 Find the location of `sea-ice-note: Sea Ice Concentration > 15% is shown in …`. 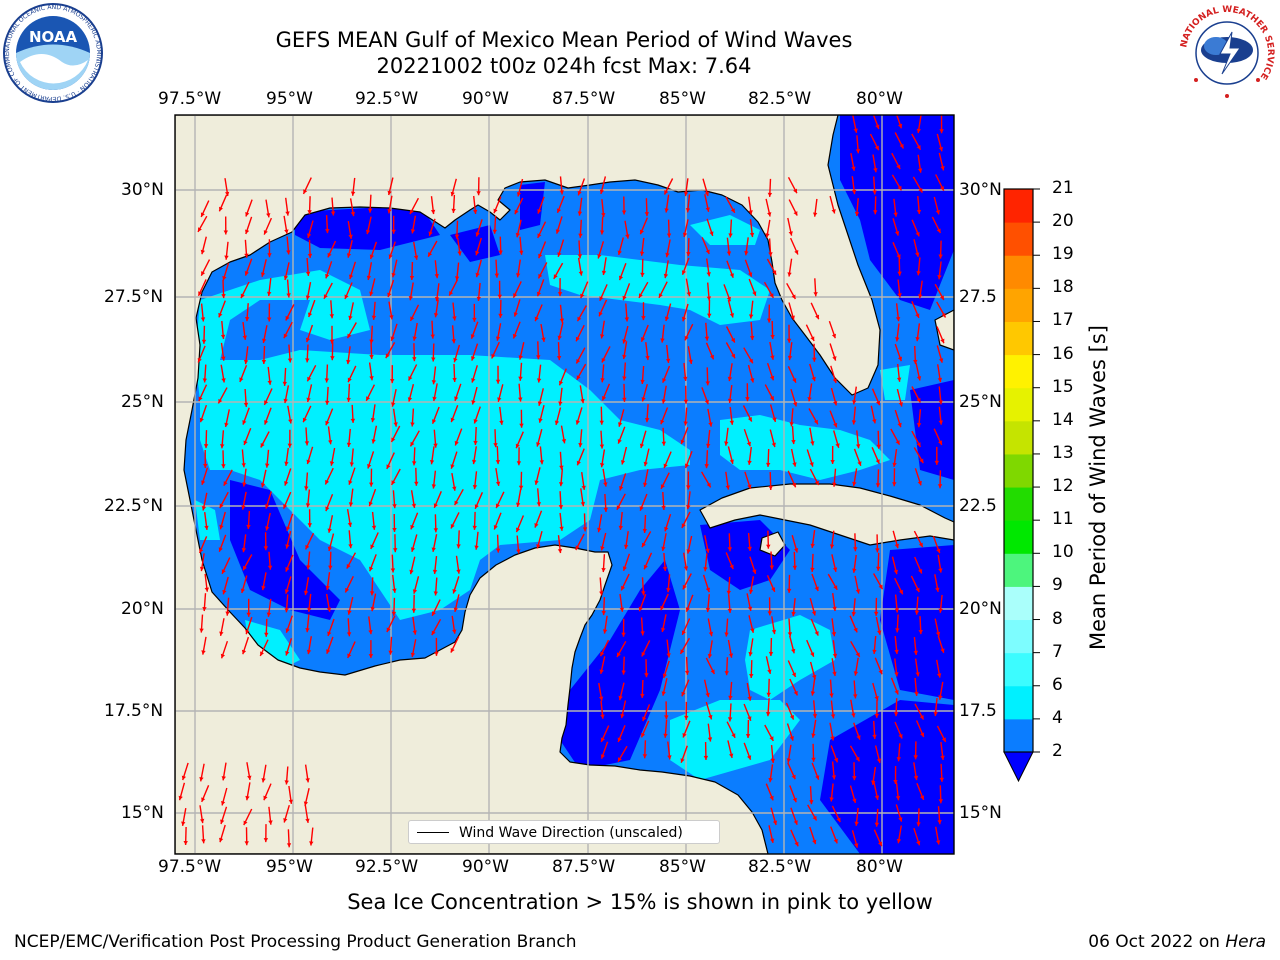

sea-ice-note: Sea Ice Concentration > 15% is shown in … is located at coordinates (640, 902).